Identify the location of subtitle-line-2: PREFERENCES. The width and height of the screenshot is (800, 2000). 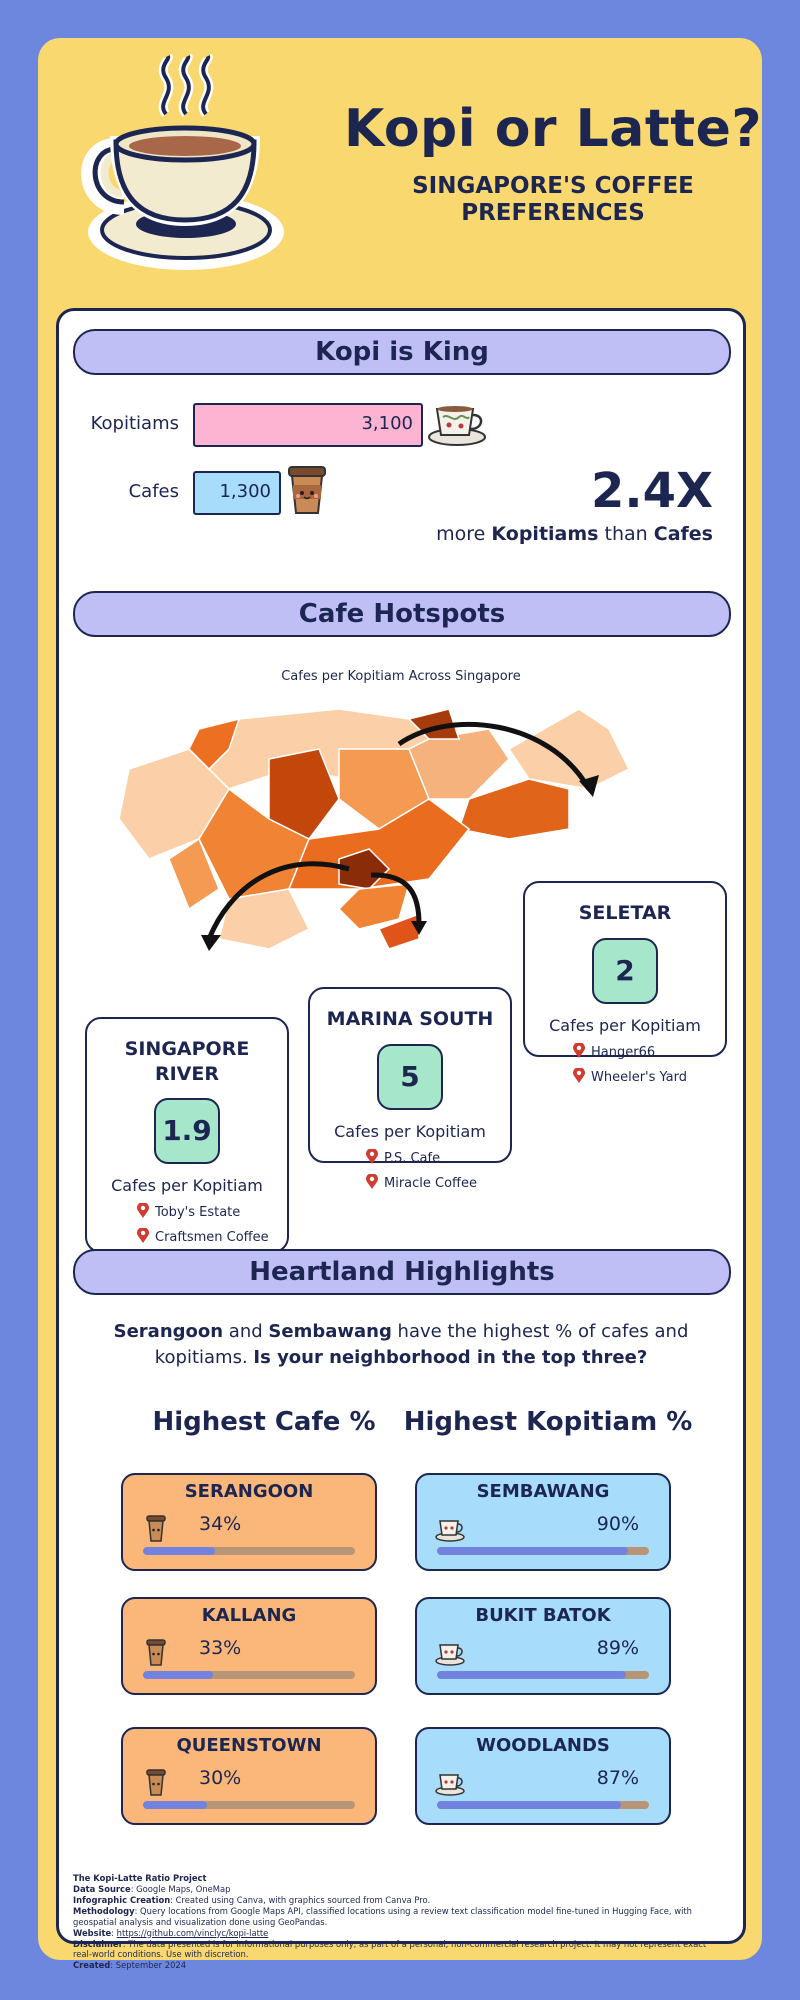
(553, 212).